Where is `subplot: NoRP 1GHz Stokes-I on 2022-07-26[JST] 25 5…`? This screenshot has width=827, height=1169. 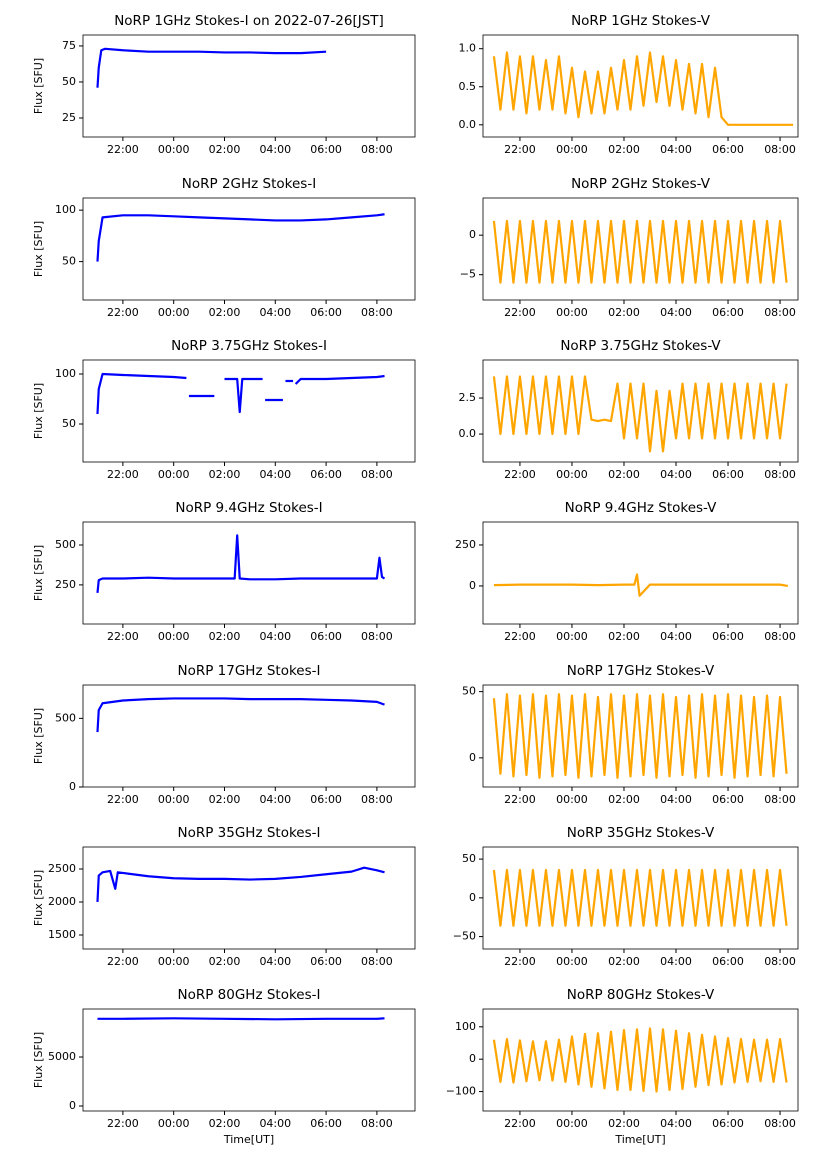
subplot: NoRP 1GHz Stokes-I on 2022-07-26[JST] 25 5… is located at coordinates (224, 84).